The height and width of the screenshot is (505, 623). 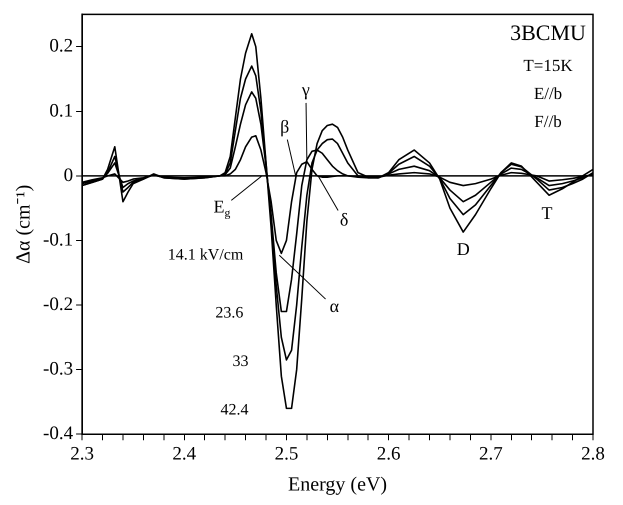 What do you see at coordinates (234, 410) in the screenshot?
I see `text: 42.4` at bounding box center [234, 410].